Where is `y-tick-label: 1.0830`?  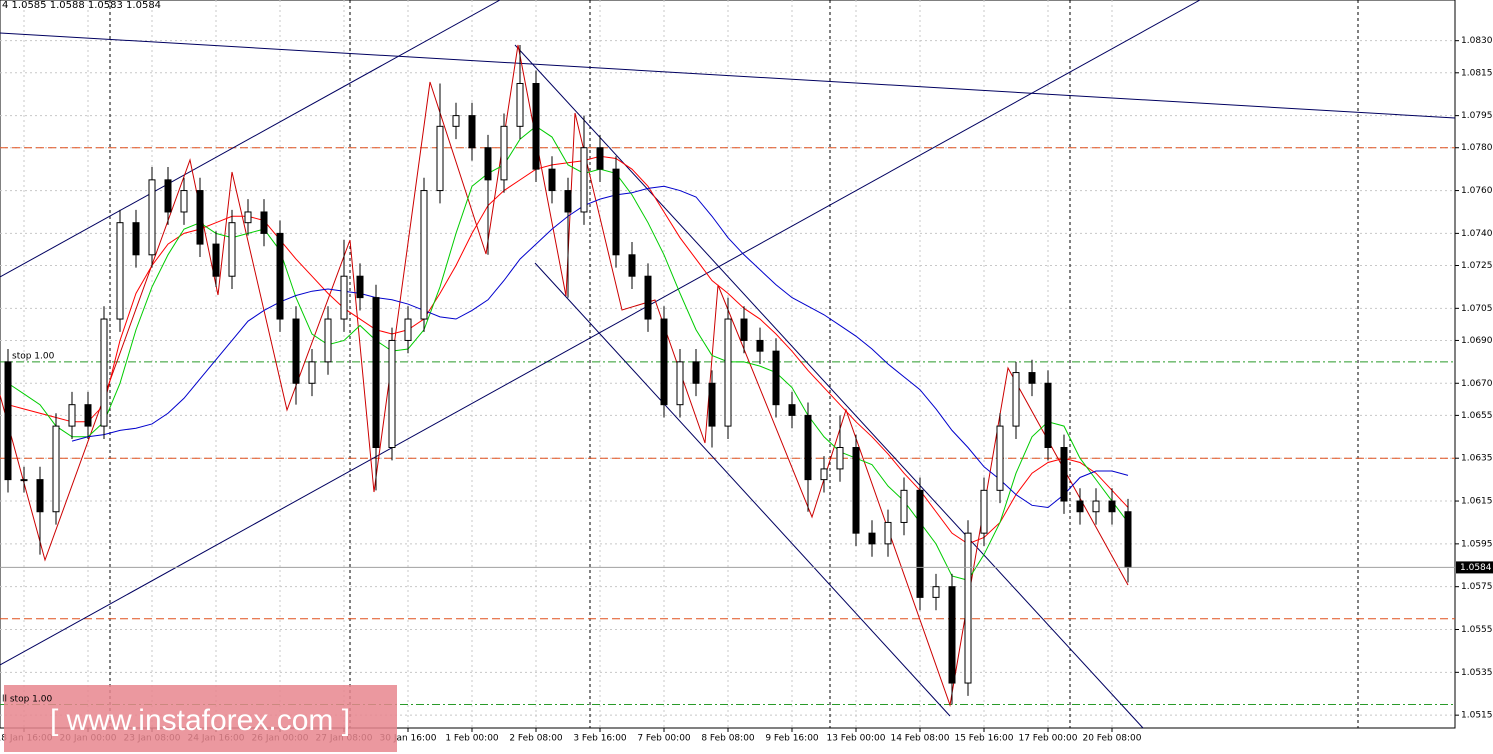
y-tick-label: 1.0830 is located at coordinates (1477, 41).